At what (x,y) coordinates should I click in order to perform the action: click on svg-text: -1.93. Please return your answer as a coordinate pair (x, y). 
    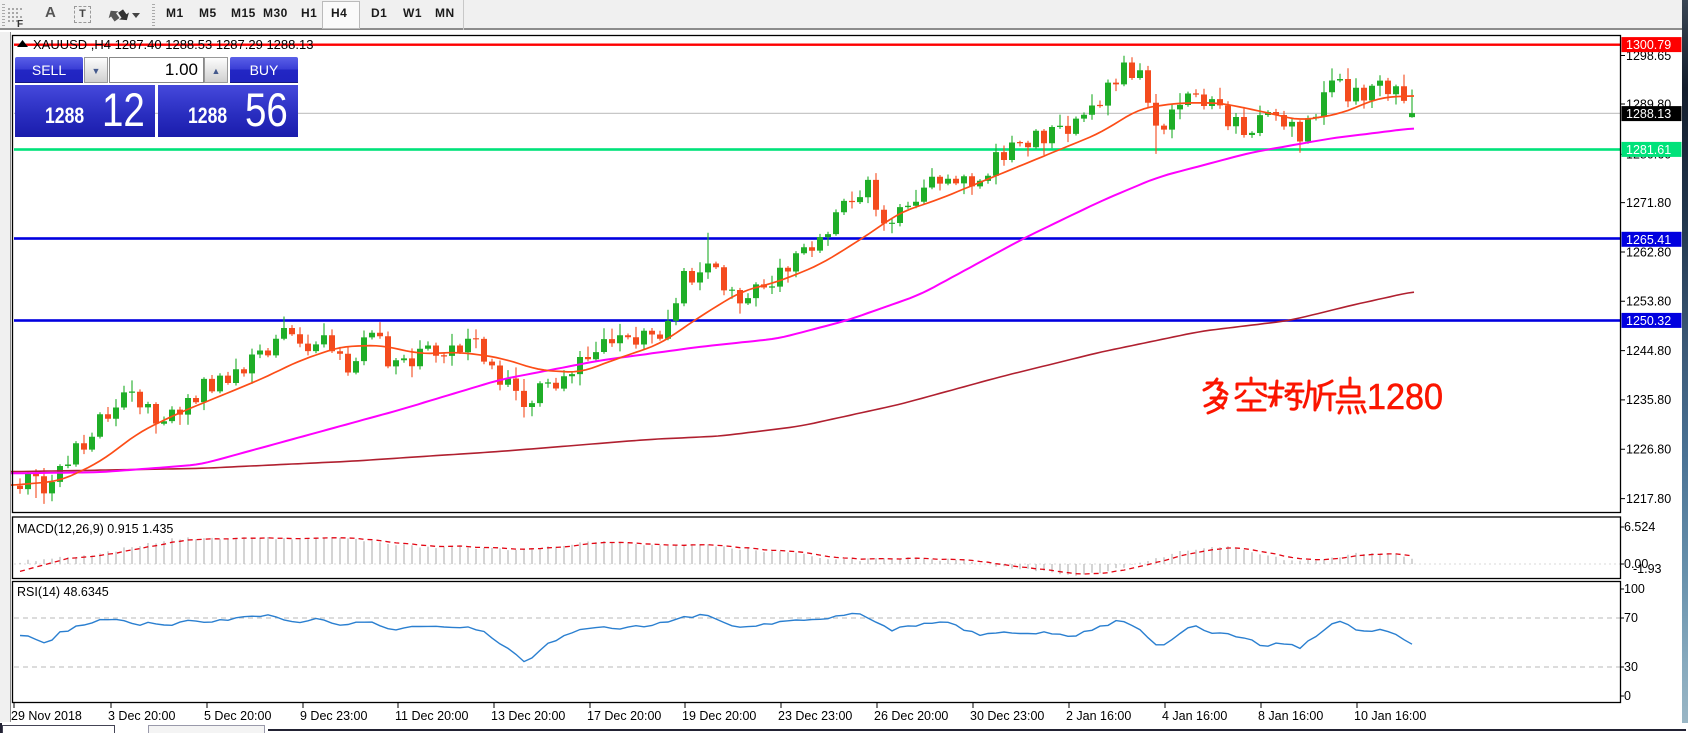
    Looking at the image, I should click on (1647, 569).